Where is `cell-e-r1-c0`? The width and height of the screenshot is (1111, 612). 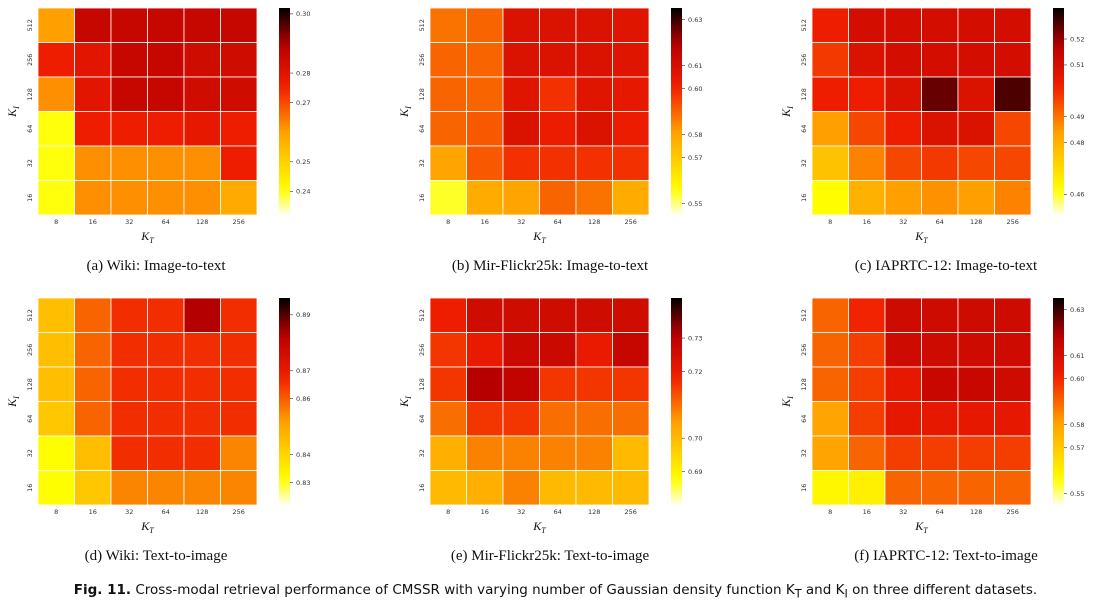
cell-e-r1-c0 is located at coordinates (448, 350).